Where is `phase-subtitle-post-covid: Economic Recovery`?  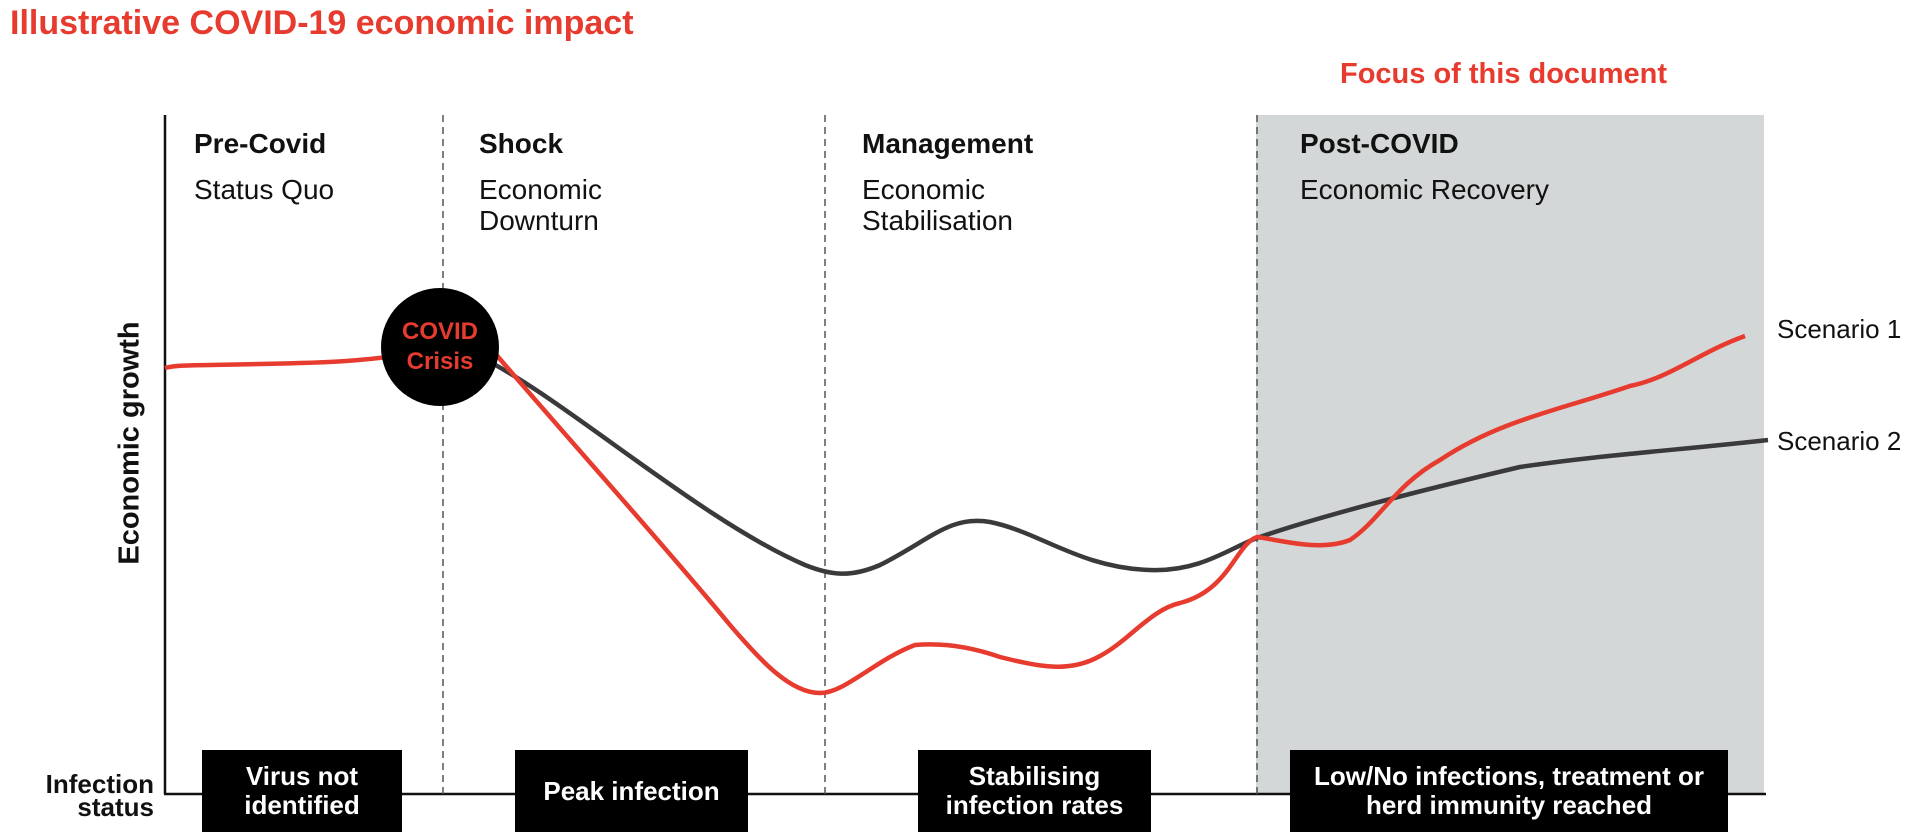
phase-subtitle-post-covid: Economic Recovery is located at coordinates (1424, 189).